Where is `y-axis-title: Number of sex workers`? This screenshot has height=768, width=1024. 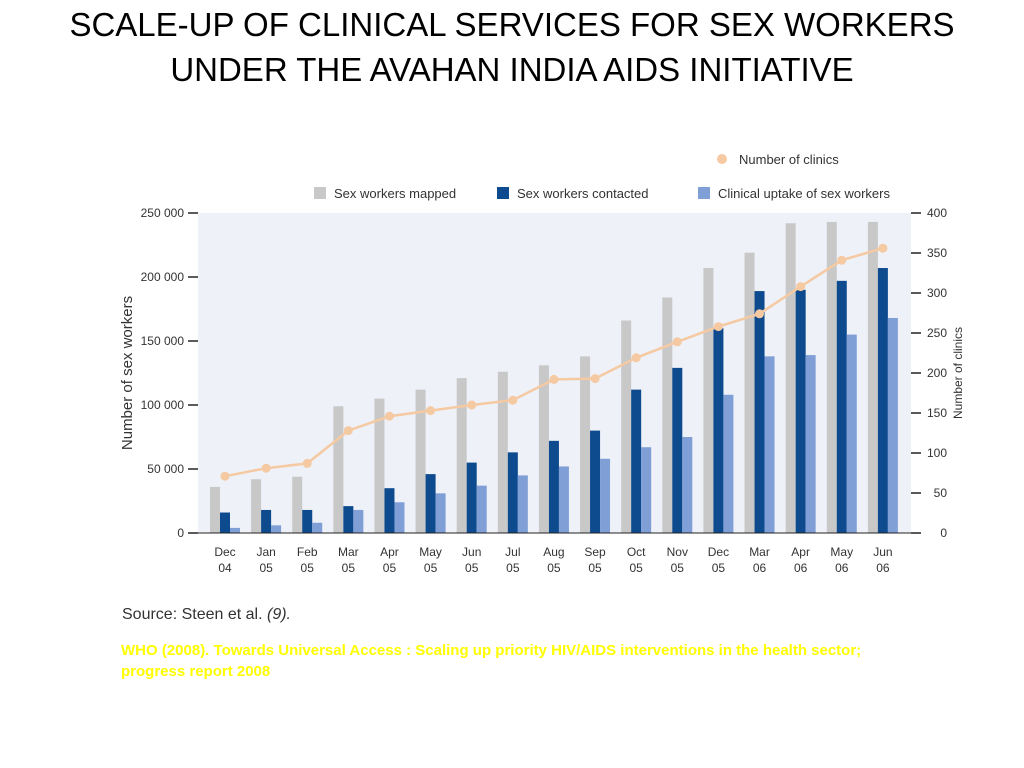 y-axis-title: Number of sex workers is located at coordinates (127, 373).